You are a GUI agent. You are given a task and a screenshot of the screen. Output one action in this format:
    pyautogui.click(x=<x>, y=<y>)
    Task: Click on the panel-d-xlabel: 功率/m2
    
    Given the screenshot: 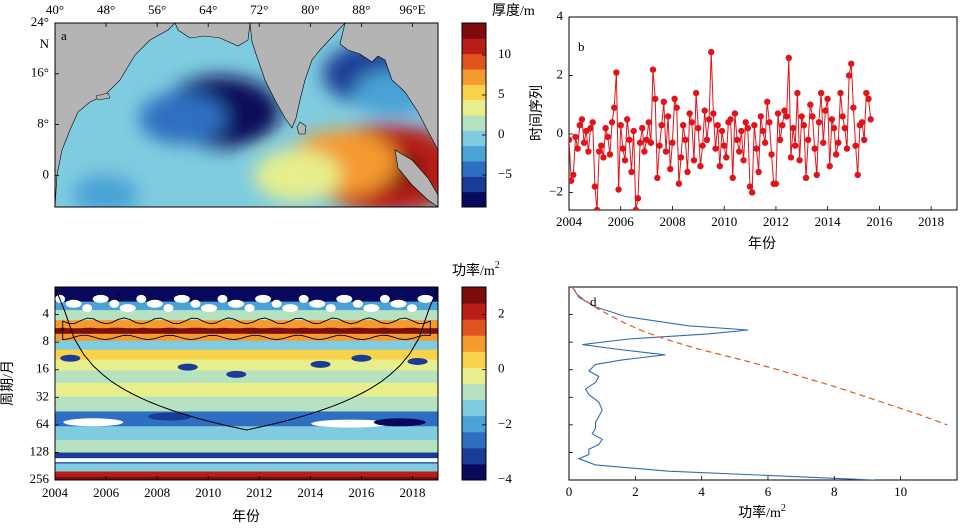 What is the action you would take?
    pyautogui.click(x=762, y=512)
    